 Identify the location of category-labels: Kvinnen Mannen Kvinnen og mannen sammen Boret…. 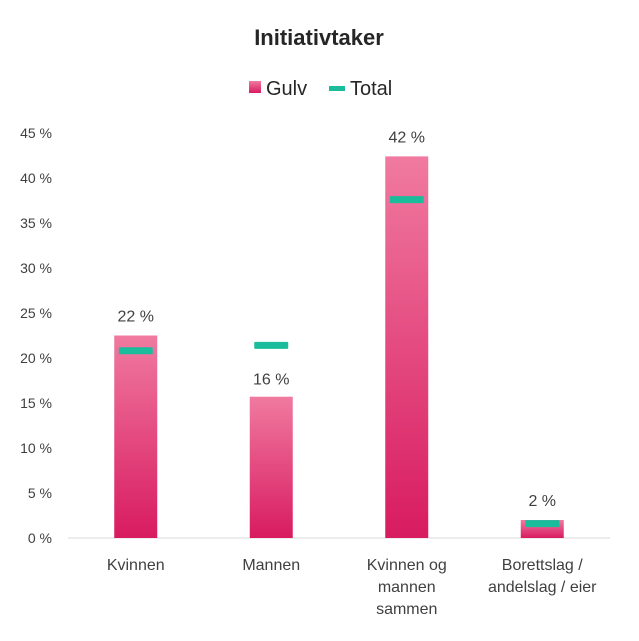
(352, 587).